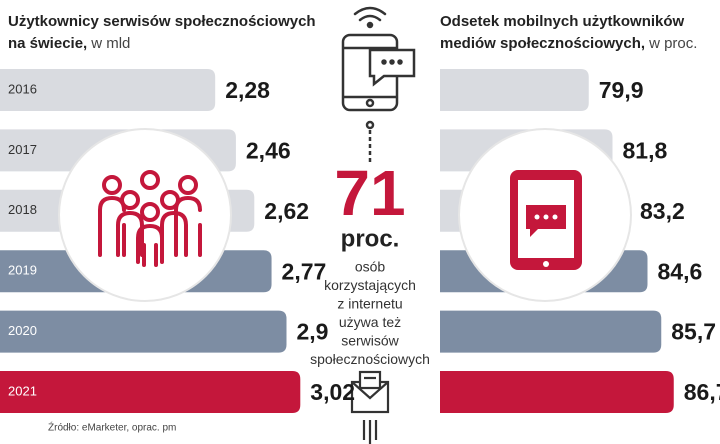 The image size is (720, 444). I want to click on value-label: 2,62, so click(286, 211).